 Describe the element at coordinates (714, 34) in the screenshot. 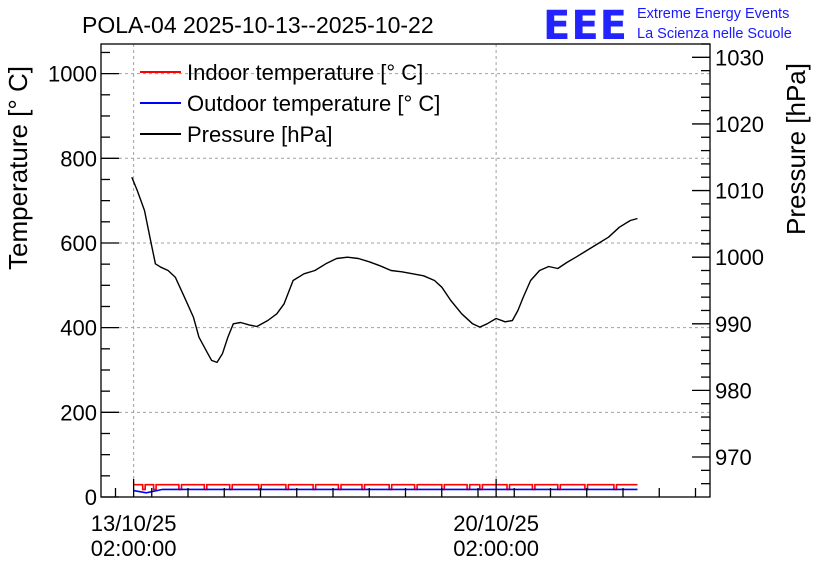

I see `eee-logo-line2: La Scienza nelle Scuole` at that location.